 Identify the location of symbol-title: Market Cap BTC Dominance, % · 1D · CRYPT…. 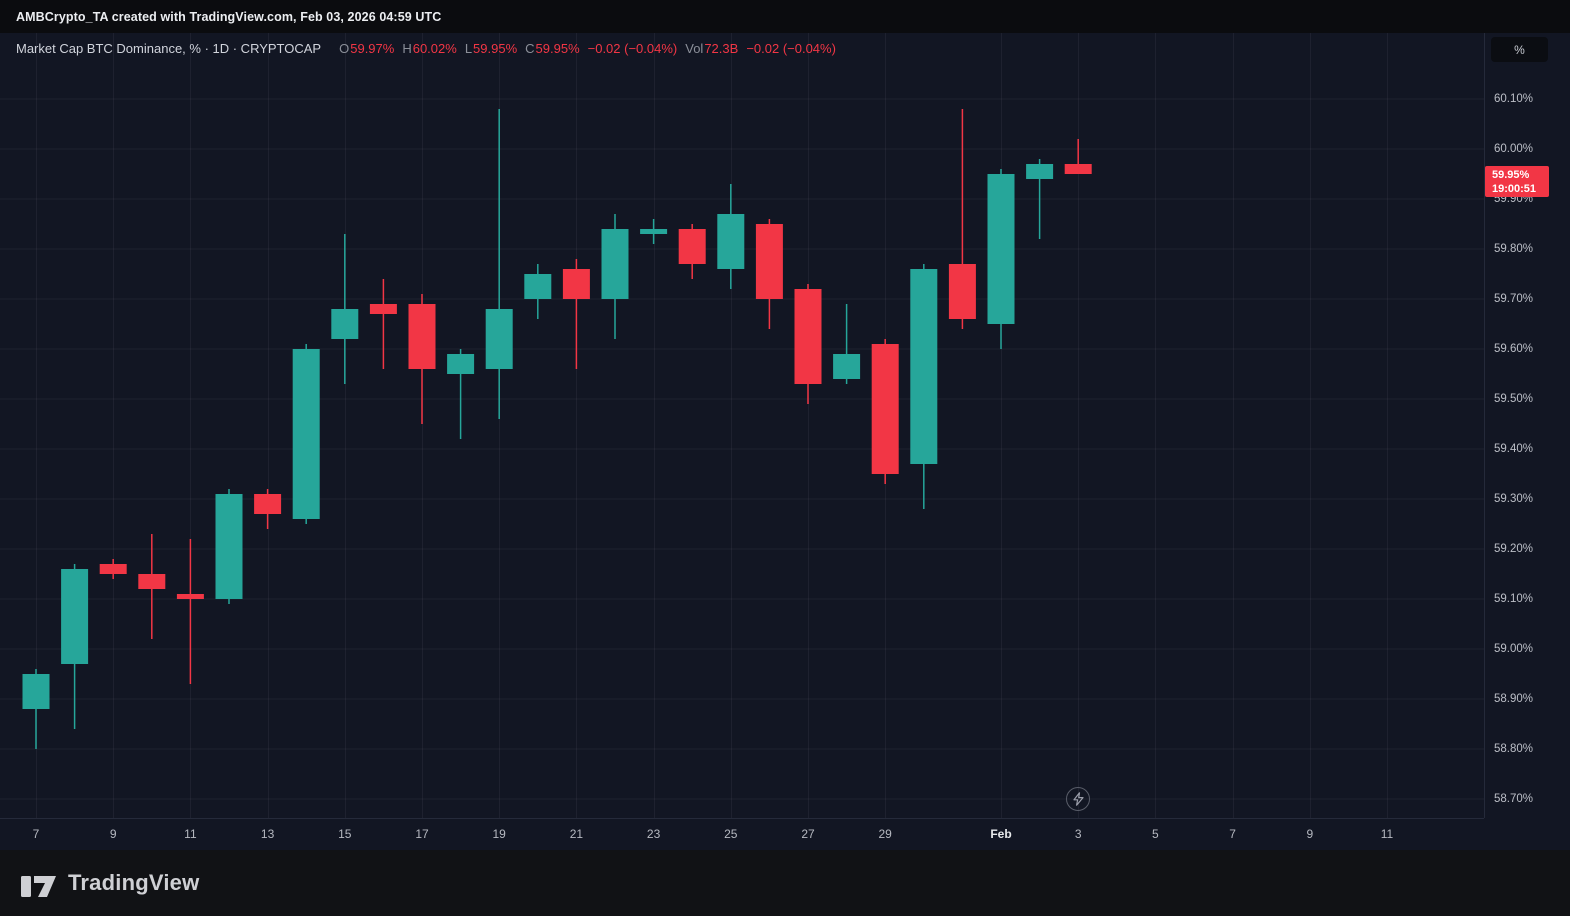
(169, 48).